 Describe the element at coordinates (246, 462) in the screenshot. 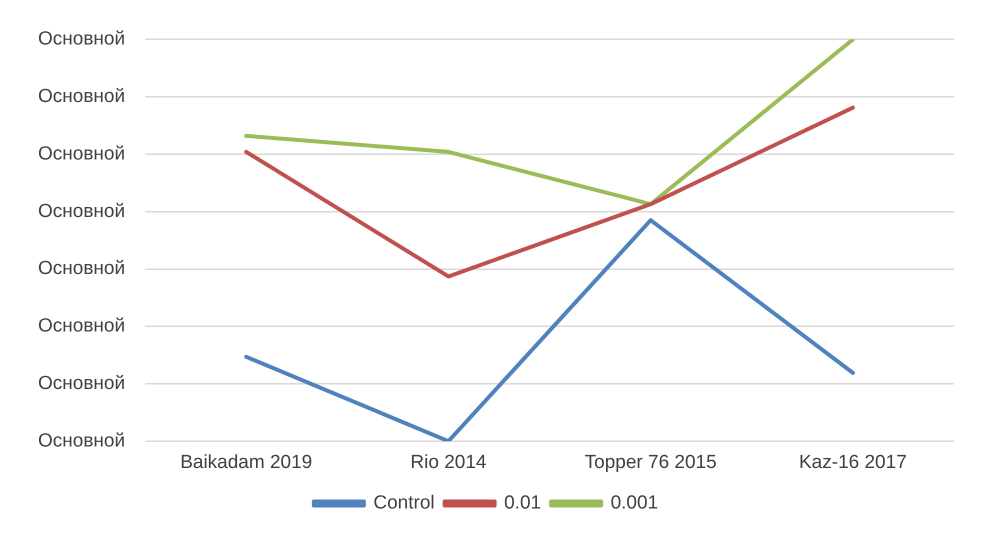

I see `x-tick-label: Baikadam 2019` at that location.